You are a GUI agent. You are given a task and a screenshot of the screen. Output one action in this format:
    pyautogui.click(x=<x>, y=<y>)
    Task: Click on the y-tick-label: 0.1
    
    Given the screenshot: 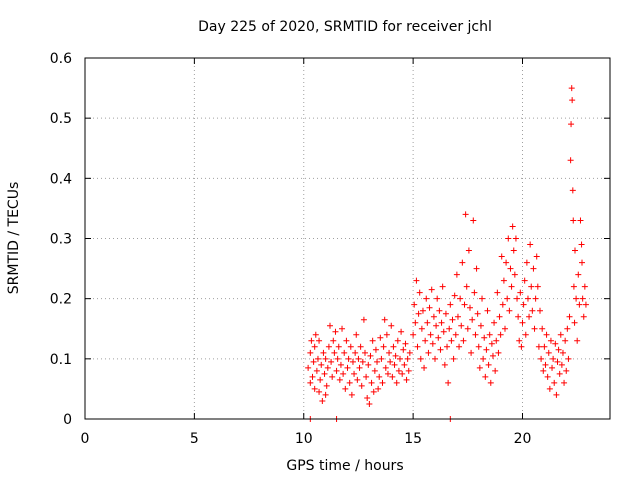 What is the action you would take?
    pyautogui.click(x=61, y=360)
    